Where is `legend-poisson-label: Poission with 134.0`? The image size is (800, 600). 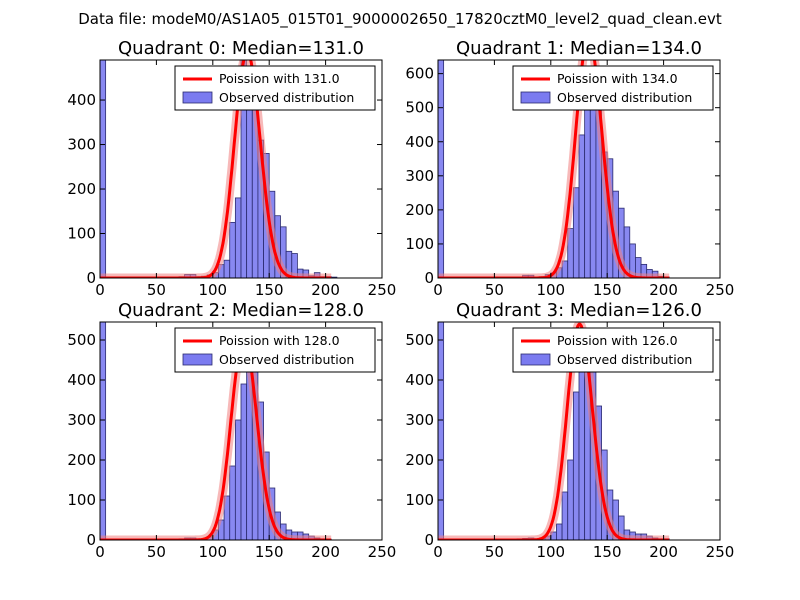
legend-poisson-label: Poission with 134.0 is located at coordinates (617, 78).